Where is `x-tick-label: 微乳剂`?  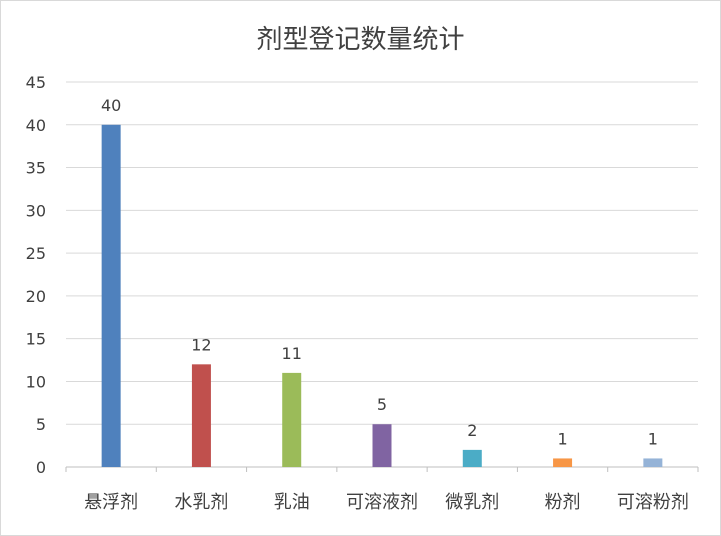
x-tick-label: 微乳剂 is located at coordinates (472, 502).